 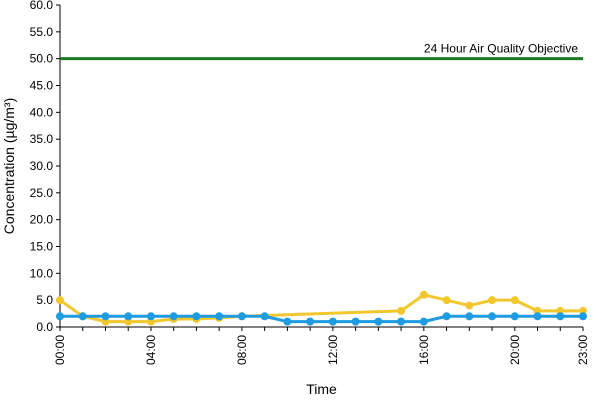 What do you see at coordinates (42, 112) in the screenshot?
I see `y-tick-label: 40.0` at bounding box center [42, 112].